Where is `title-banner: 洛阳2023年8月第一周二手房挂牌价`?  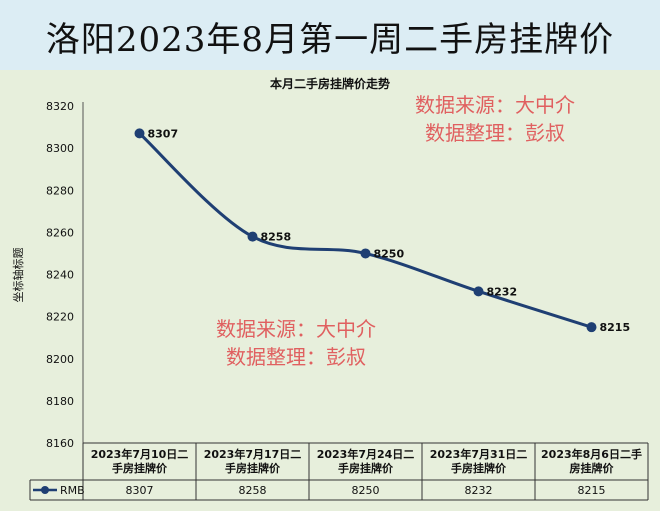
title-banner: 洛阳2023年8月第一周二手房挂牌价 is located at coordinates (330, 35).